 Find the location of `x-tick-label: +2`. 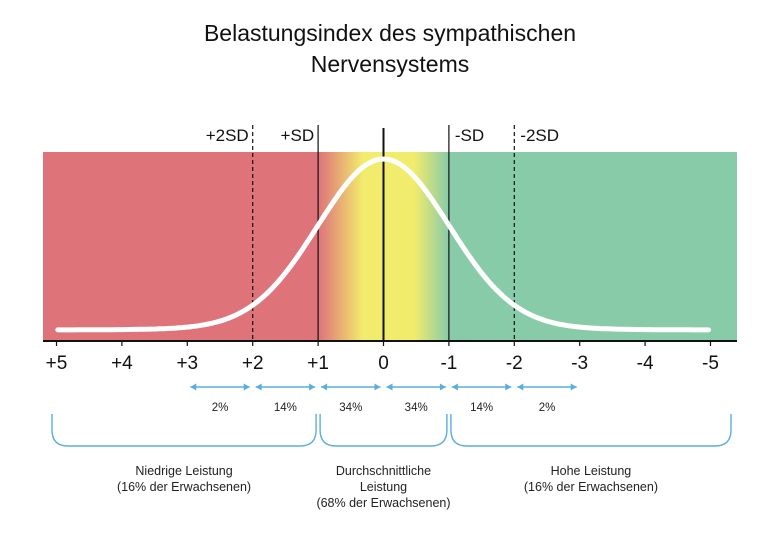

x-tick-label: +2 is located at coordinates (253, 363).